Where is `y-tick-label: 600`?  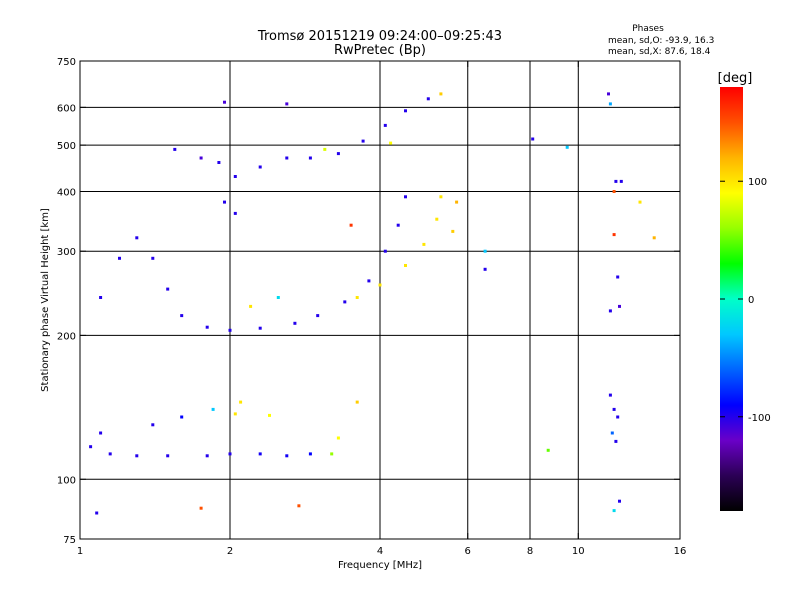
y-tick-label: 600 is located at coordinates (66, 108).